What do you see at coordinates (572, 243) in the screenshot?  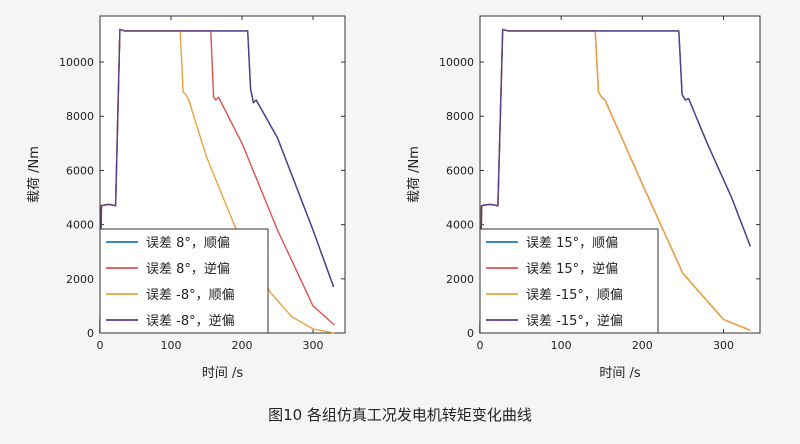 I see `legend-entry: 误差 15°，顺偏` at bounding box center [572, 243].